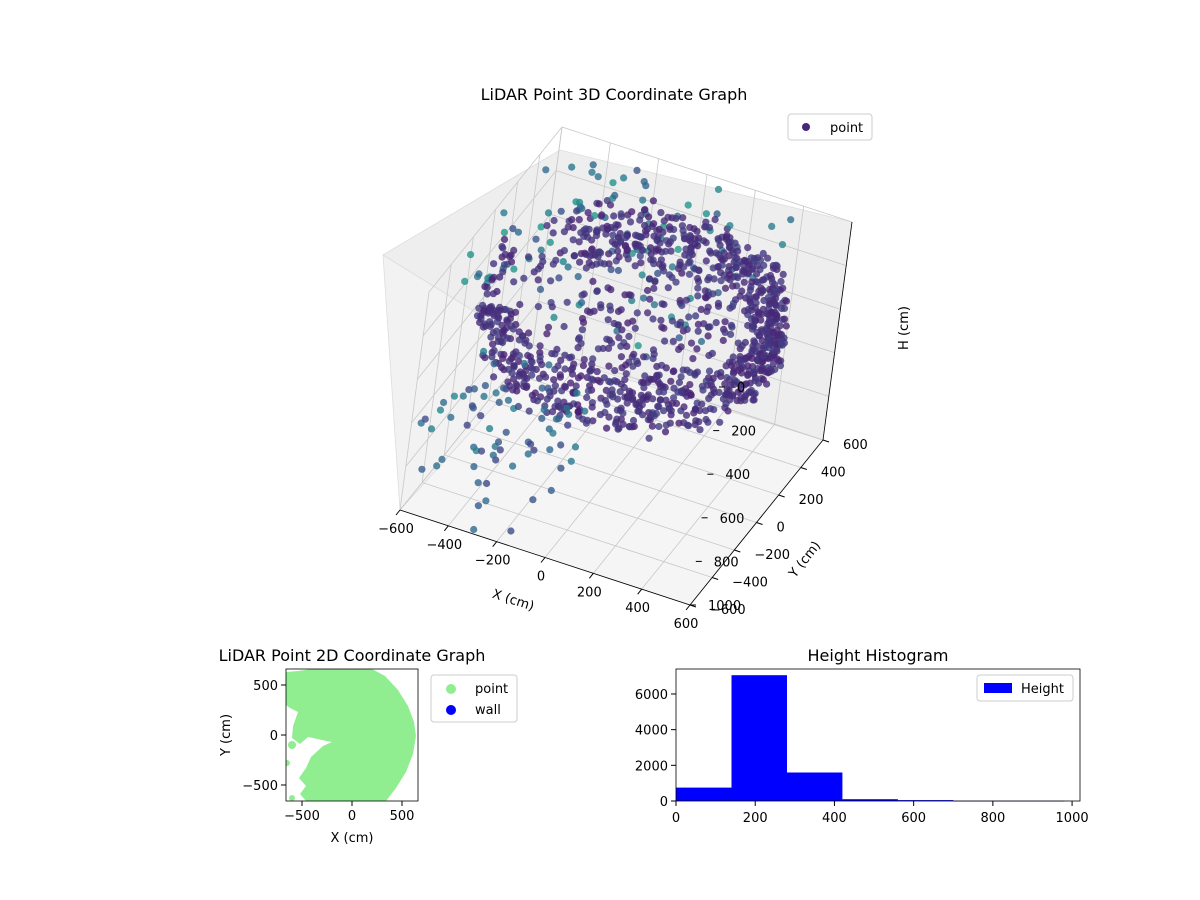 This screenshot has width=1200, height=900. Describe the element at coordinates (265, 686) in the screenshot. I see `y-tick-label: 500` at that location.